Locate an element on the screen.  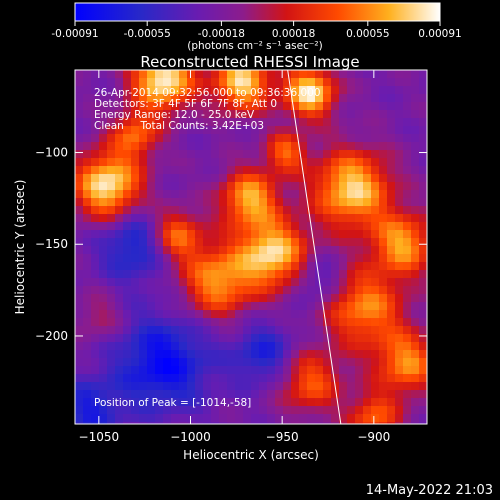
chart-title: Reconstructed RHESSI Image is located at coordinates (249, 62).